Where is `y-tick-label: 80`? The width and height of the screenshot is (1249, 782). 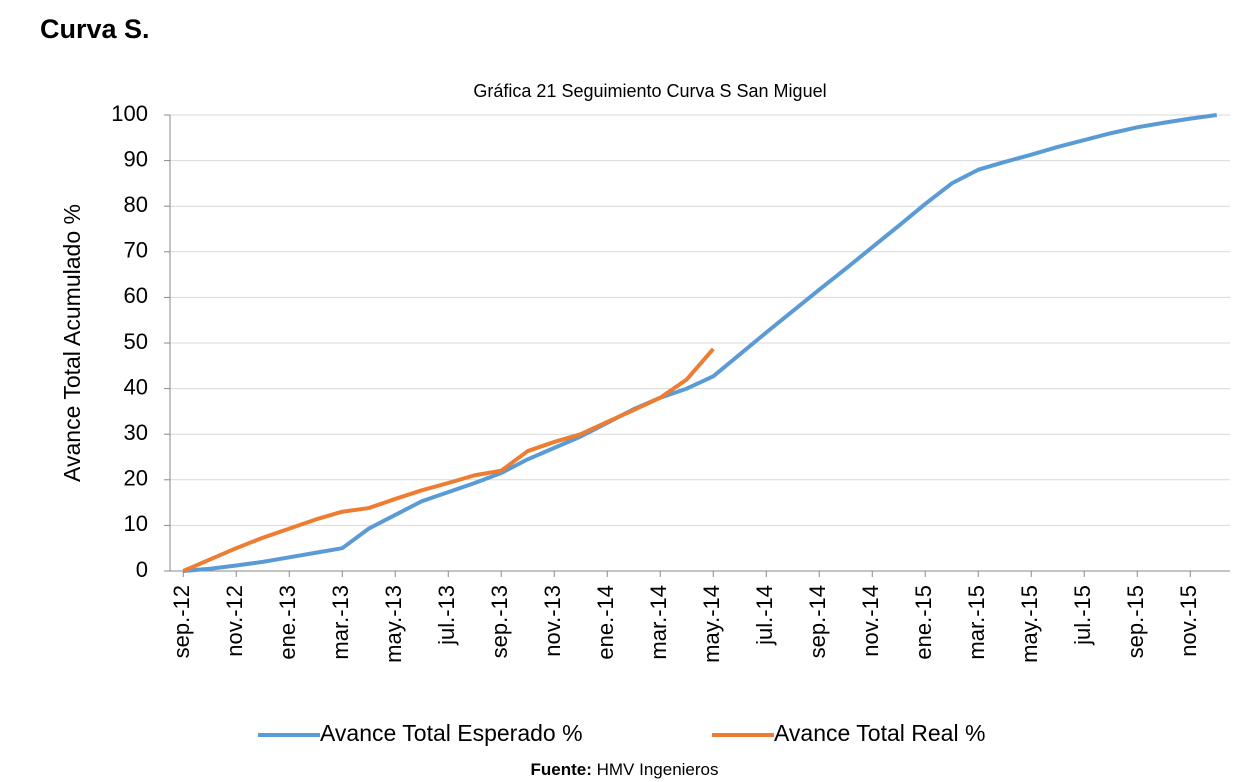 y-tick-label: 80 is located at coordinates (136, 204).